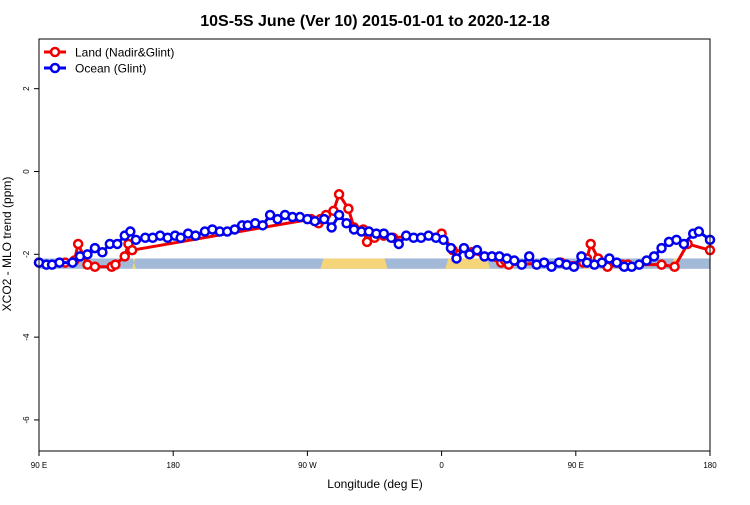 The width and height of the screenshot is (750, 505). I want to click on y-axis-label: XCO2 - MLO trend (ppm), so click(7, 244).